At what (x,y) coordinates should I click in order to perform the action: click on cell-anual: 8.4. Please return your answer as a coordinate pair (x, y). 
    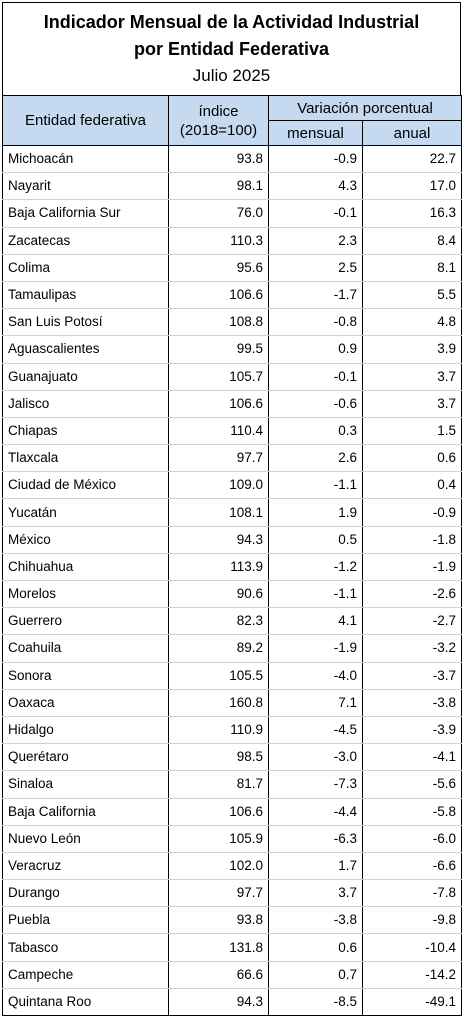
    Looking at the image, I should click on (412, 241).